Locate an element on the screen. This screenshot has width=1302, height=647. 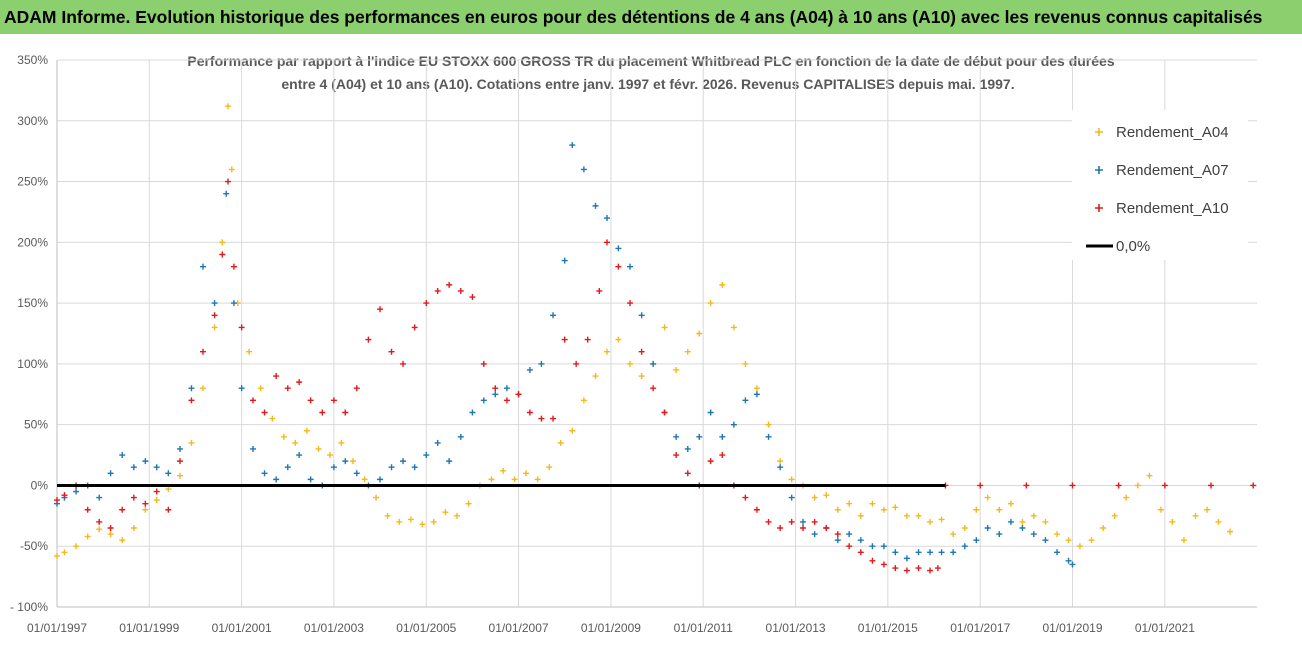
legend-swatch-marker is located at coordinates (1099, 132).